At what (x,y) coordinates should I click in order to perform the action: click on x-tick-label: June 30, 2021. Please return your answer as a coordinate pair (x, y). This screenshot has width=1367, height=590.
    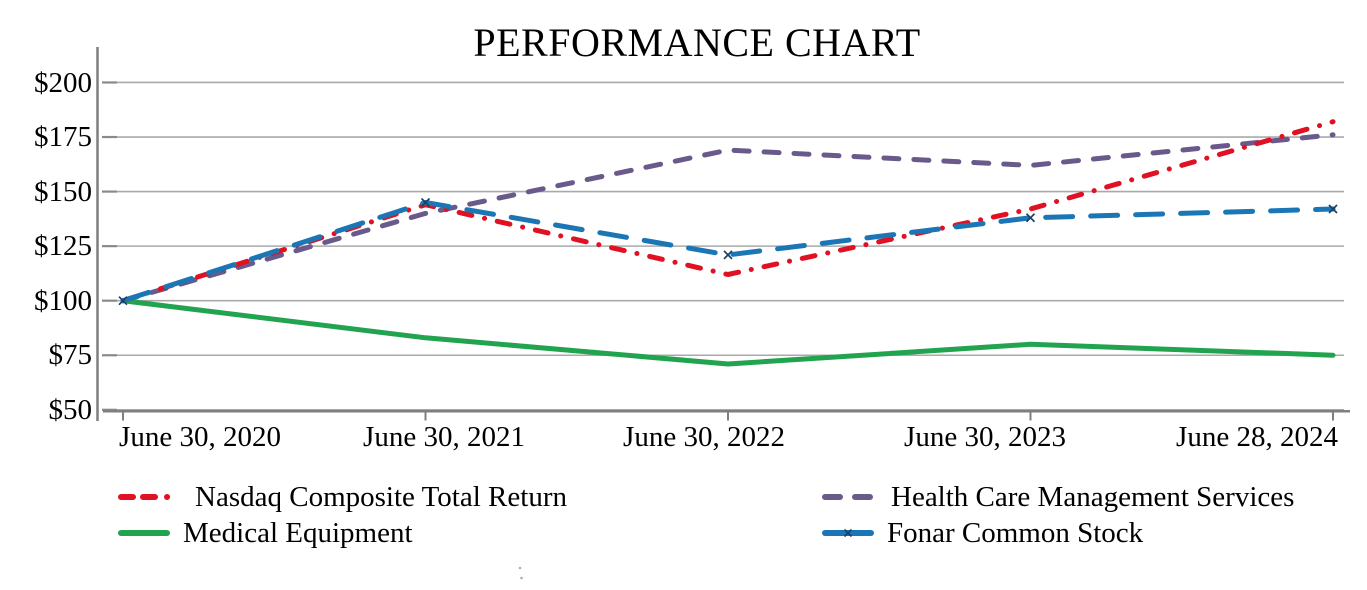
    Looking at the image, I should click on (444, 437).